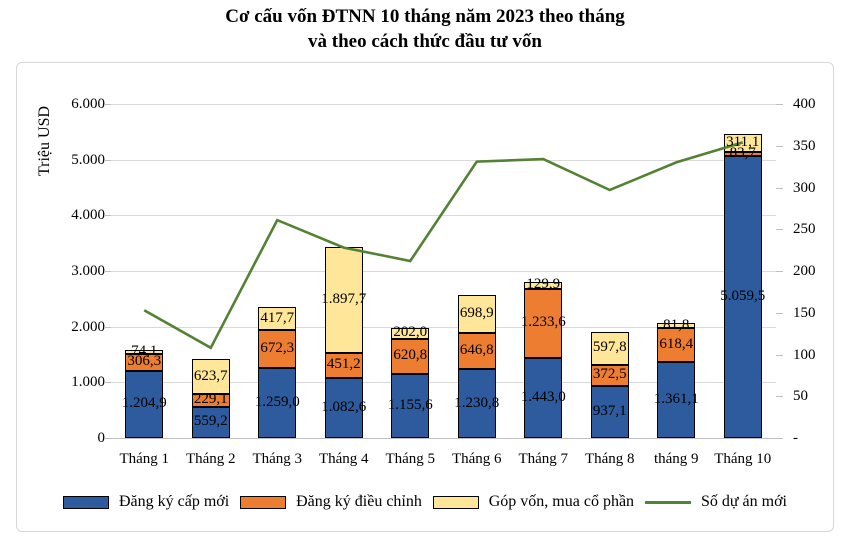 The width and height of the screenshot is (850, 548). What do you see at coordinates (88, 326) in the screenshot?
I see `left-axis-tick-label: 2.000` at bounding box center [88, 326].